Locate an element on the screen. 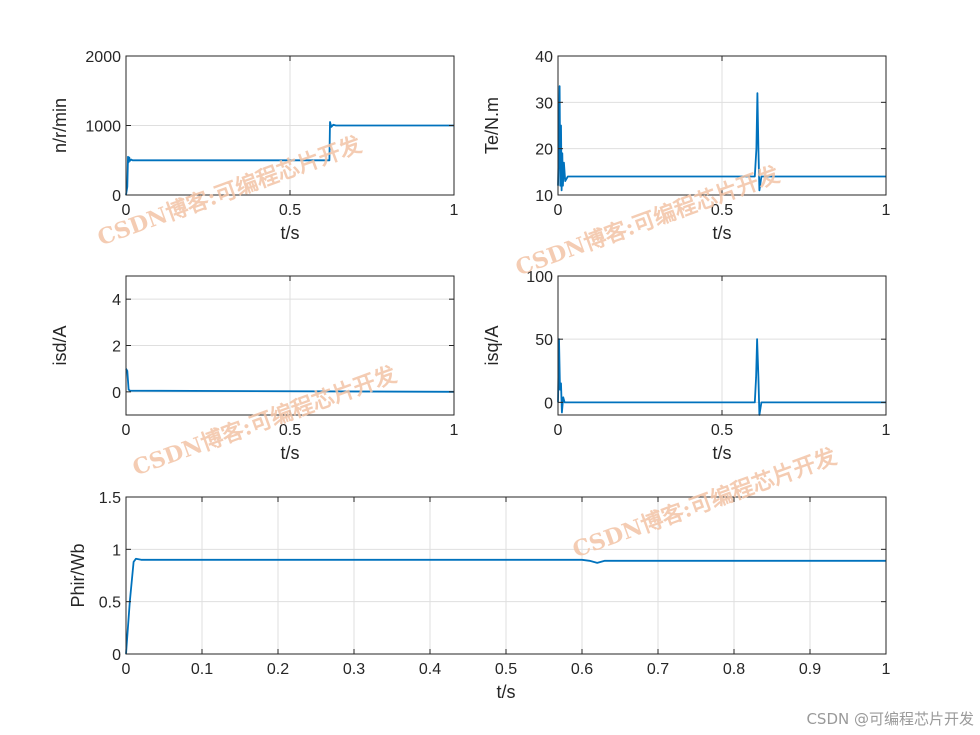 The width and height of the screenshot is (980, 735). x-tick-label: 0.3 is located at coordinates (354, 669).